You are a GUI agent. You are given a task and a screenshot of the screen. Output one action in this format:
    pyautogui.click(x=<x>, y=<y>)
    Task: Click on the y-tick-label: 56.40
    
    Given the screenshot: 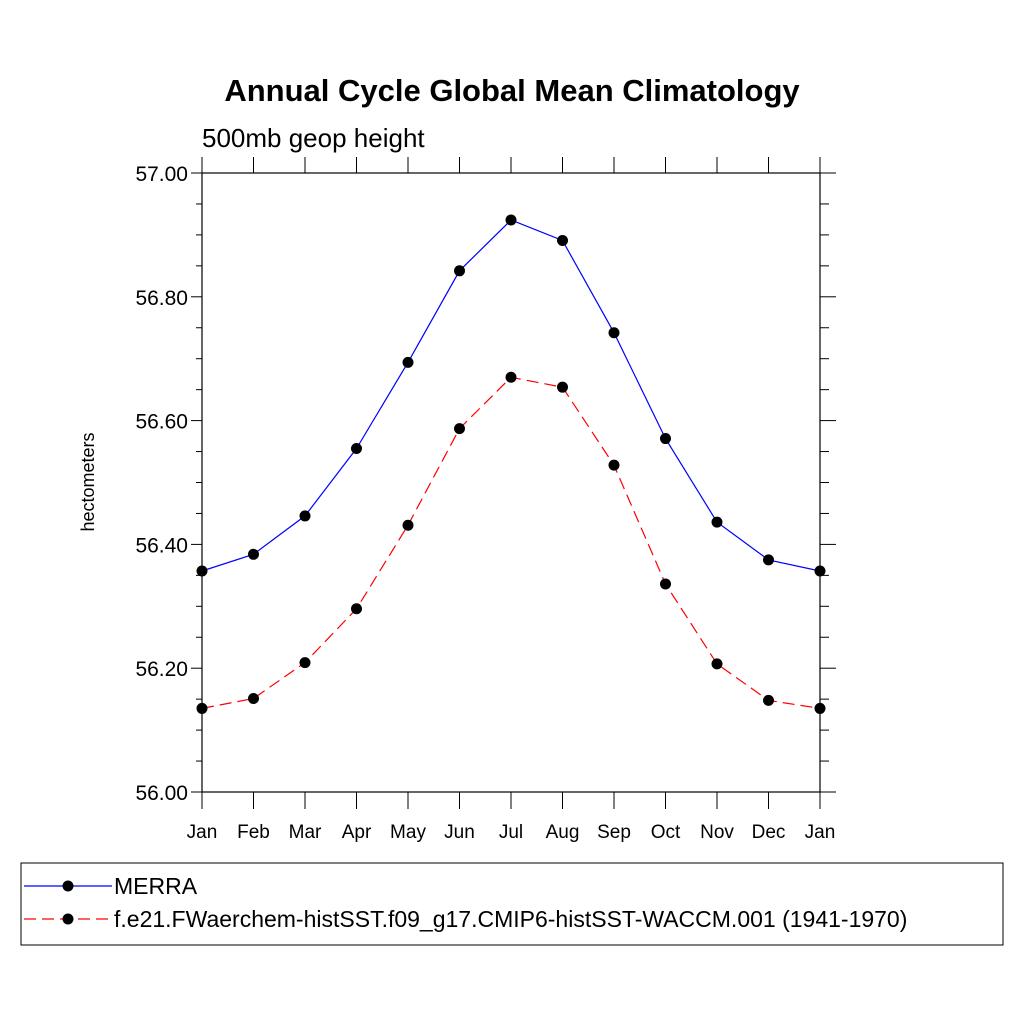 What is the action you would take?
    pyautogui.click(x=161, y=545)
    